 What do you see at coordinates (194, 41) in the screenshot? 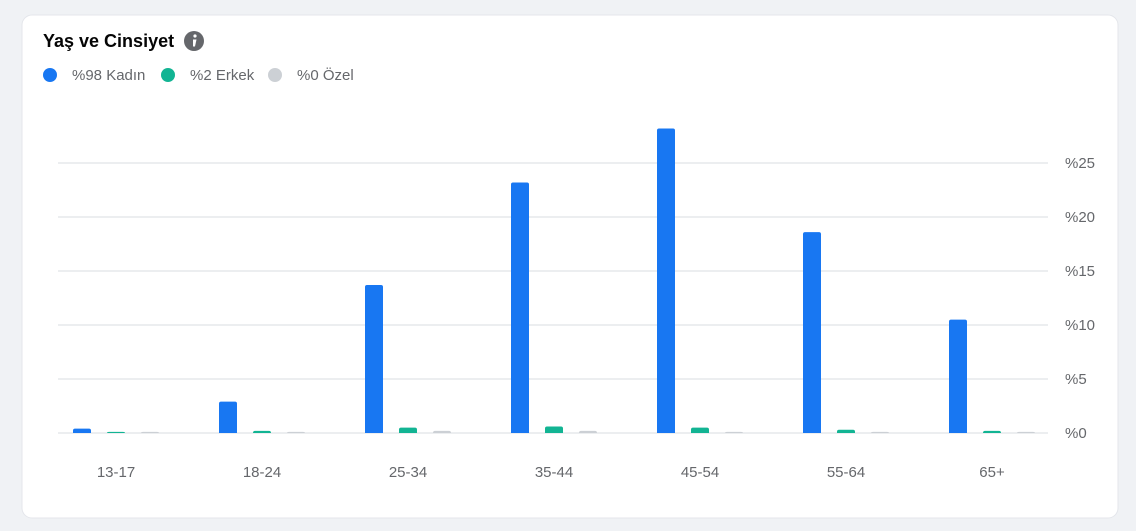
I see `info-icon` at bounding box center [194, 41].